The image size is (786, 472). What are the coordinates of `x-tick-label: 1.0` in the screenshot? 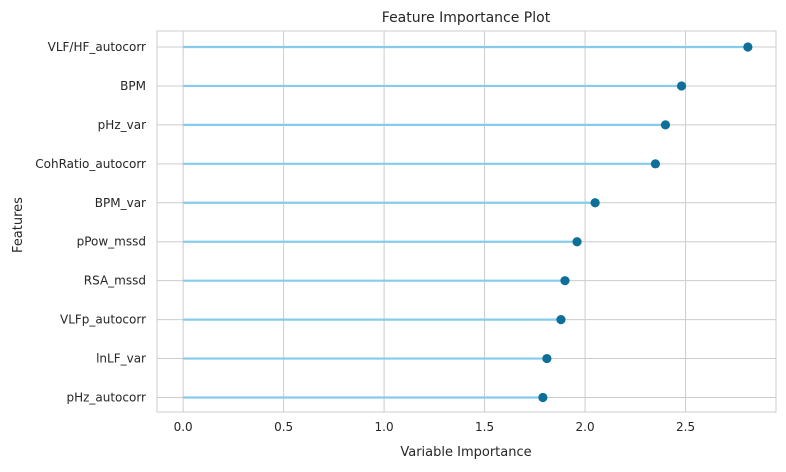 It's located at (384, 427).